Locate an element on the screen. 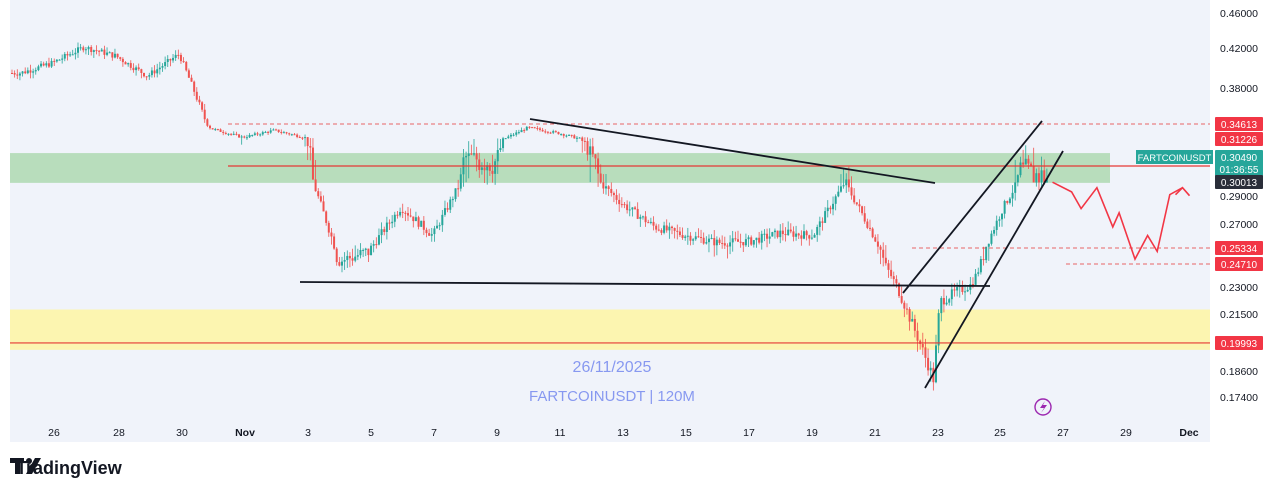 The width and height of the screenshot is (1280, 497). channel-lower-line is located at coordinates (994, 269).